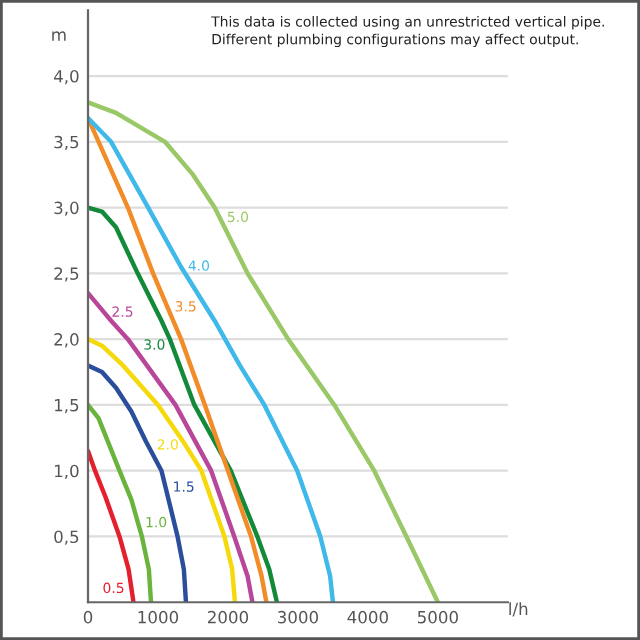 The width and height of the screenshot is (640, 640). I want to click on x-axis-title: l/h, so click(518, 609).